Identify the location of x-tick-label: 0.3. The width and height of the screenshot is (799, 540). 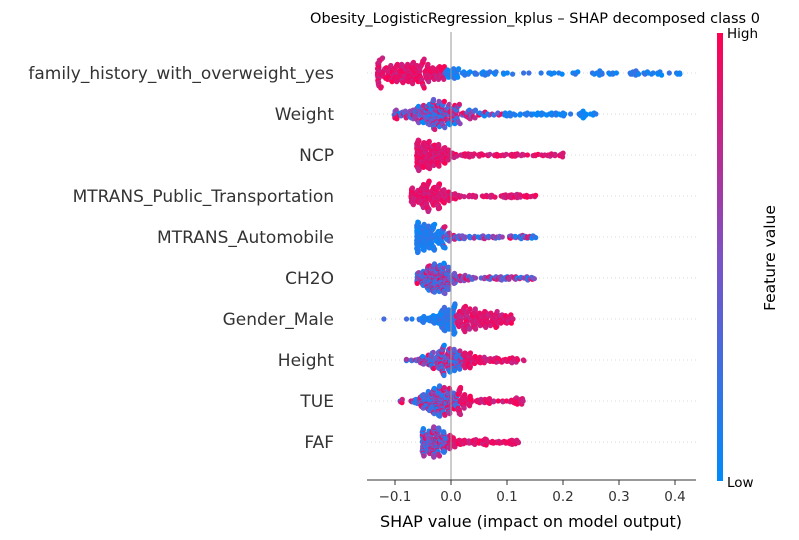
(618, 497).